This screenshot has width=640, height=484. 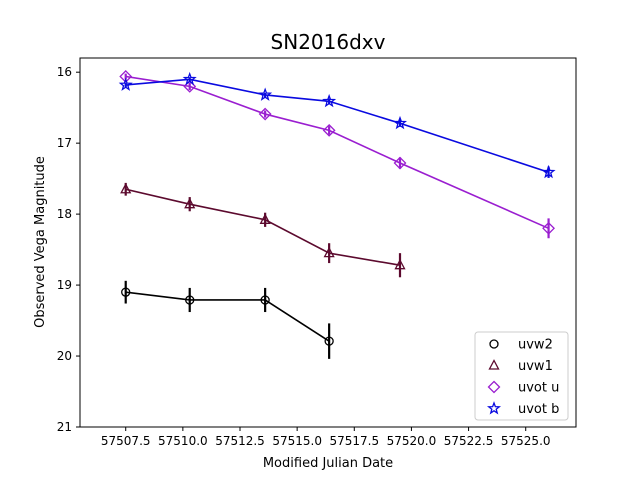 What do you see at coordinates (328, 463) in the screenshot?
I see `x-axis-label: Modified Julian Date` at bounding box center [328, 463].